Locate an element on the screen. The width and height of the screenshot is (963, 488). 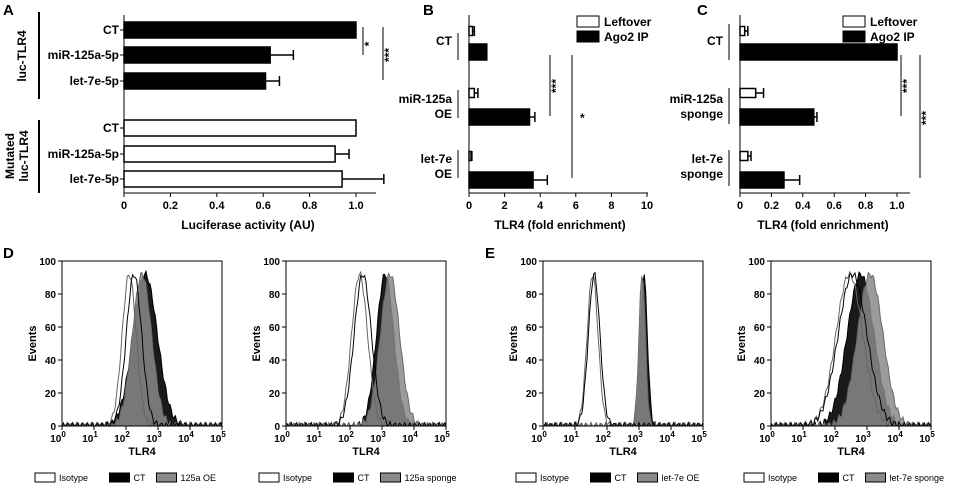
panel-b-x-tick-label: 2 is located at coordinates (505, 206).